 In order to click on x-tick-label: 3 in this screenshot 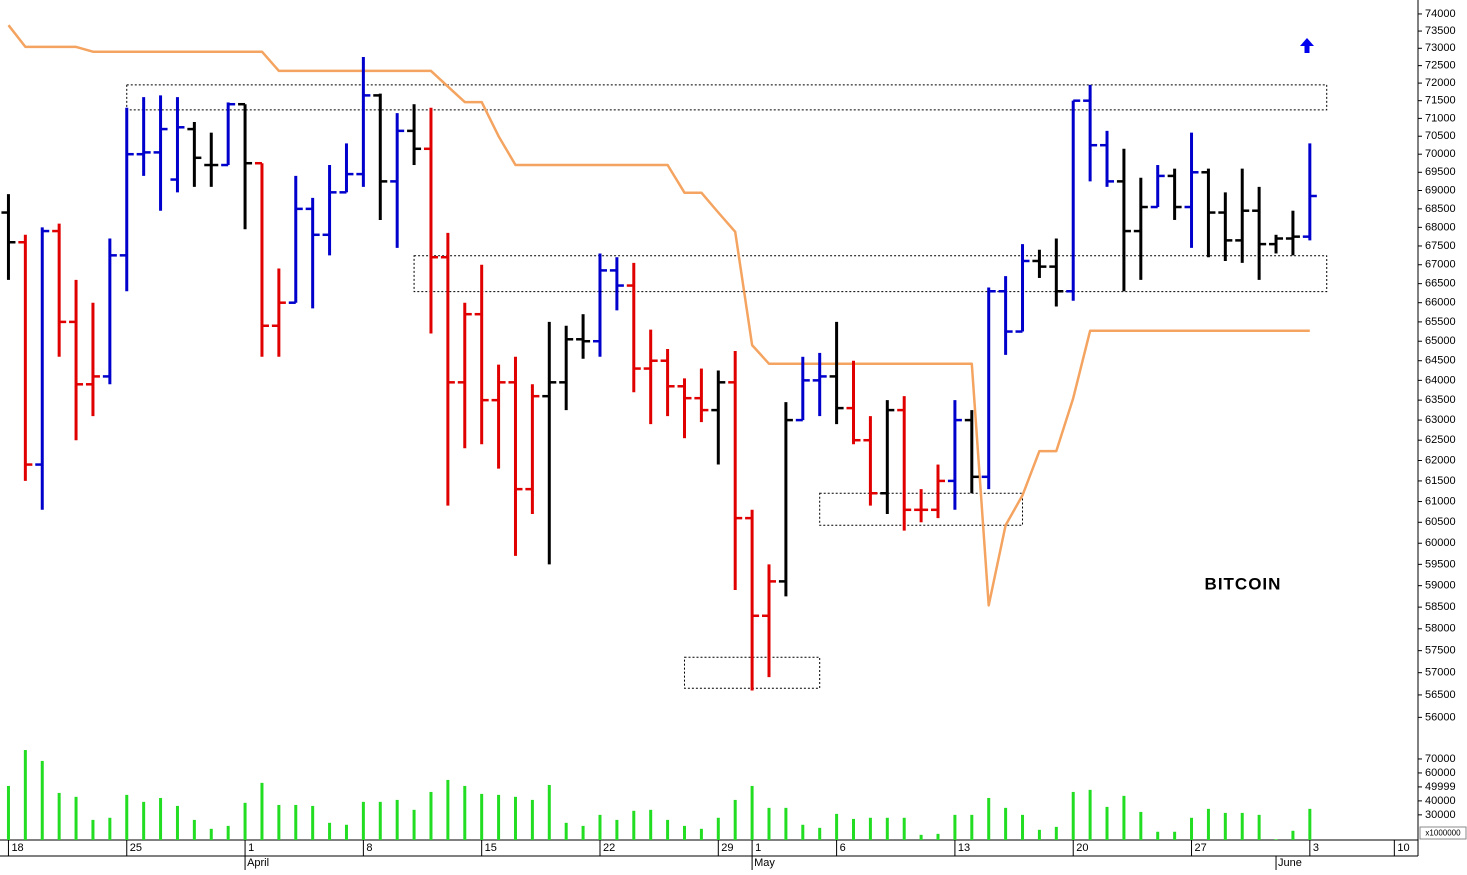, I will do `click(1316, 848)`.